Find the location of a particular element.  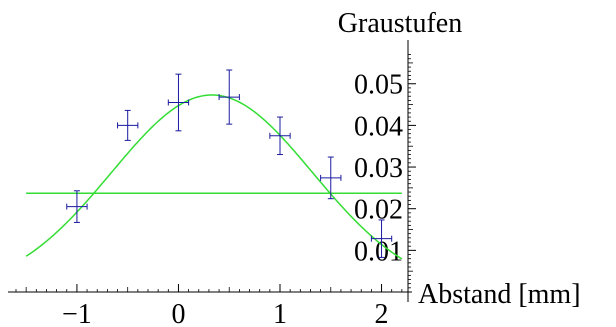

y-tick-label: 0.05 is located at coordinates (378, 85).